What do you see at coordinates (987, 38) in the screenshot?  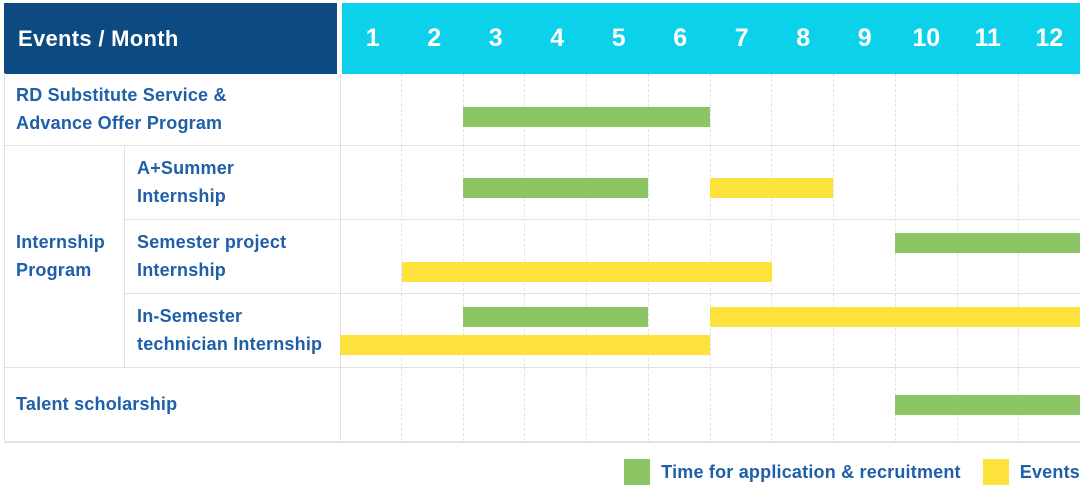 I see `month-header-cell-11: 11` at bounding box center [987, 38].